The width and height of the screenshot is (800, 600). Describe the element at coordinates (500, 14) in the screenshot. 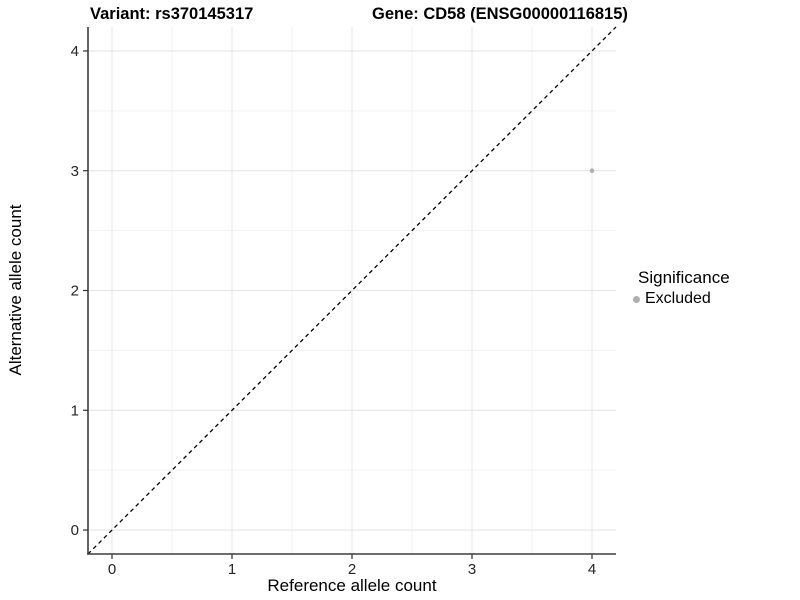

I see `plot-title-gene: Gene: CD58 (ENSG00000116815)` at that location.